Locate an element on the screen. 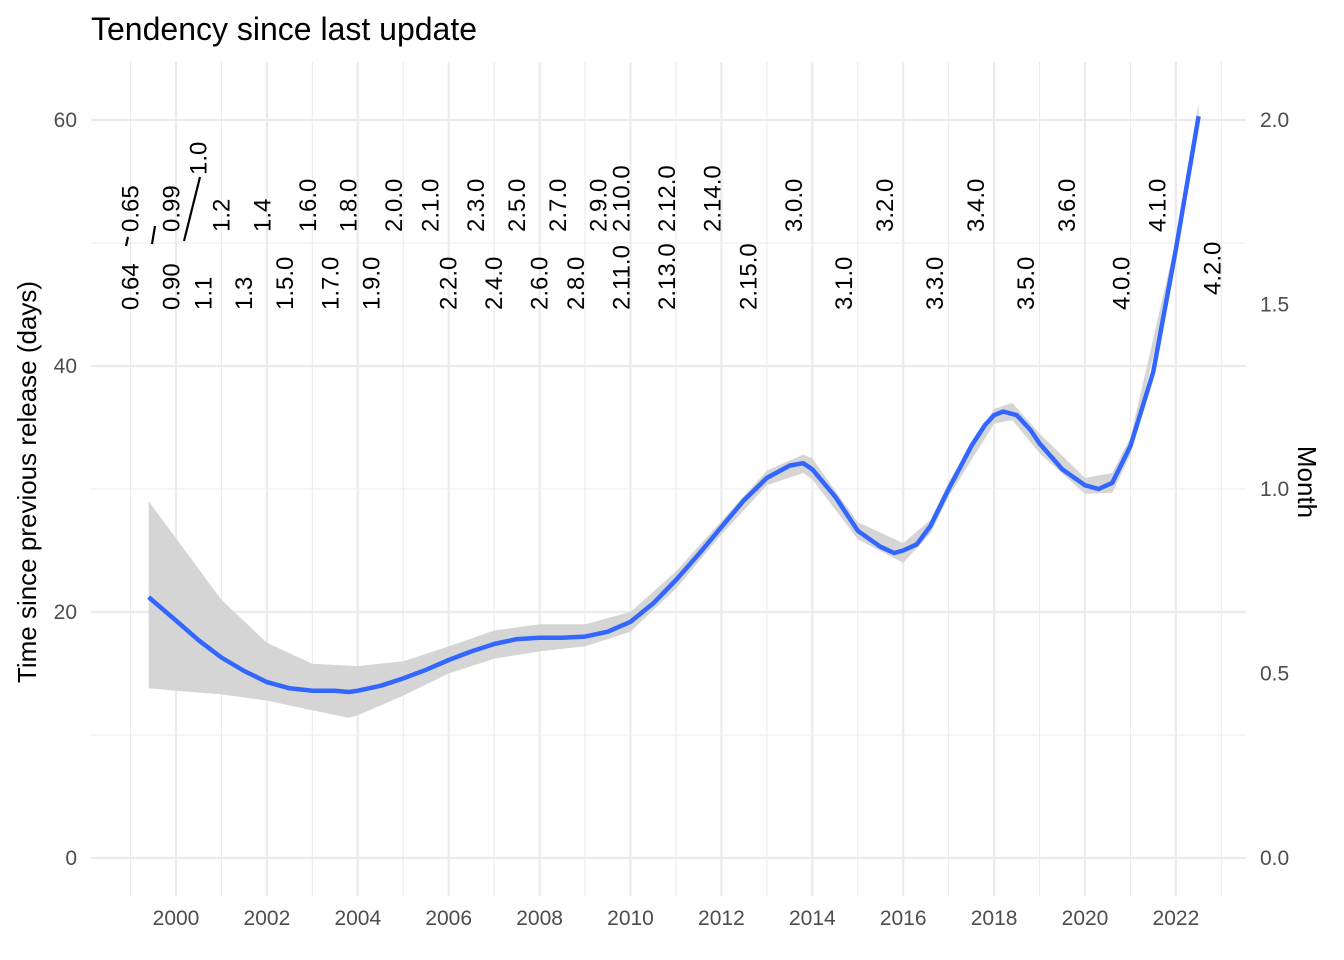  y2-tick-label: 0.0 is located at coordinates (1274, 858).